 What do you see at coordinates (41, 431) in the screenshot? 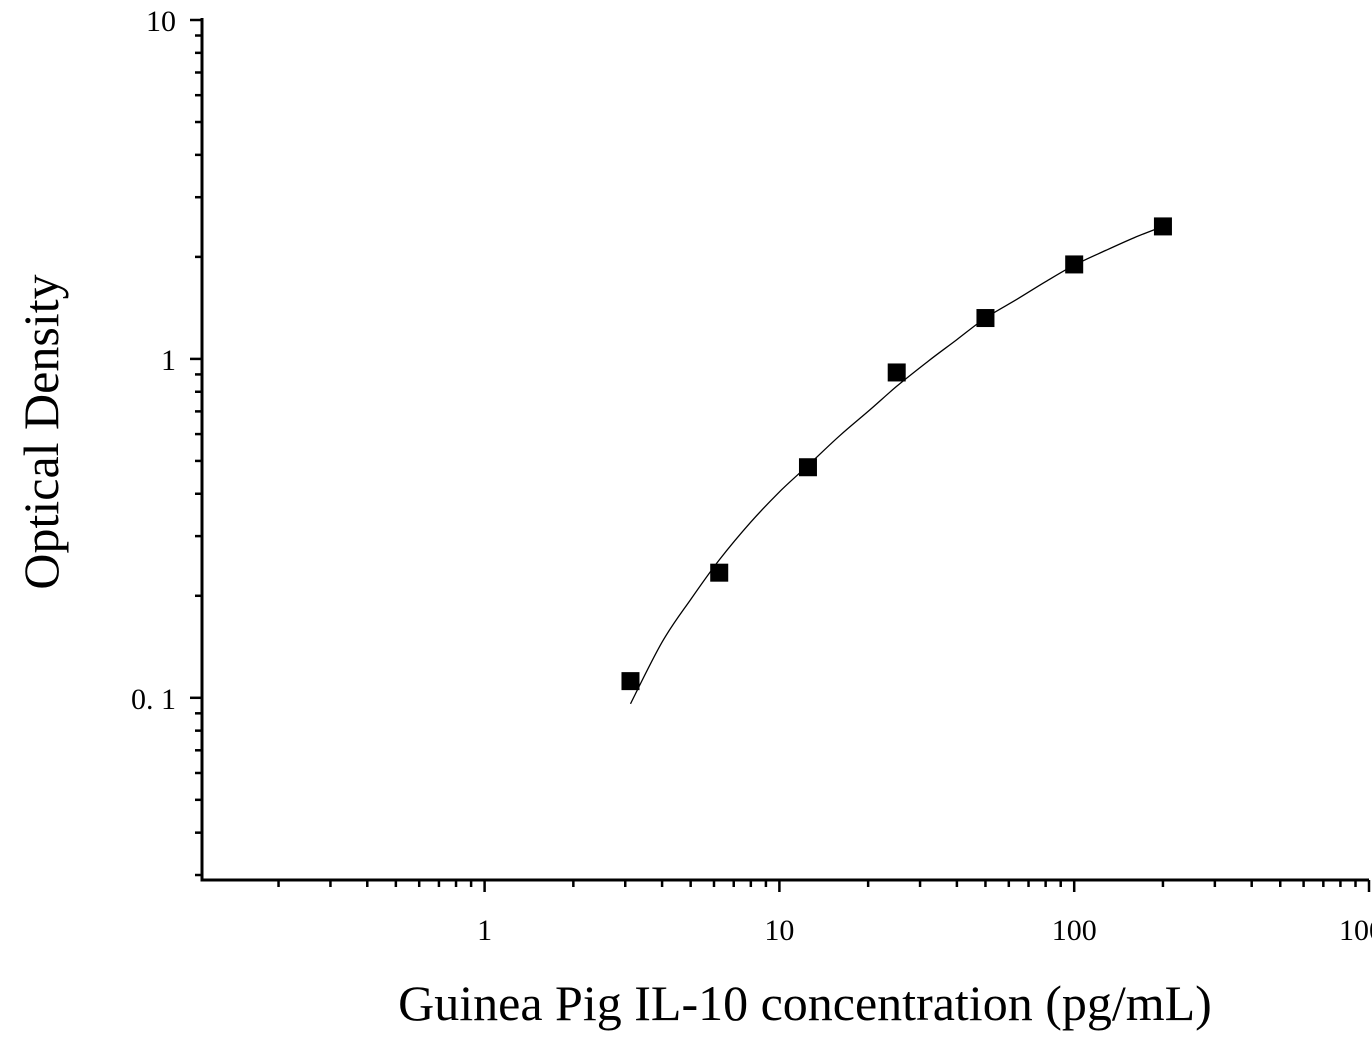
I see `y-axis-title: Optical Density` at bounding box center [41, 431].